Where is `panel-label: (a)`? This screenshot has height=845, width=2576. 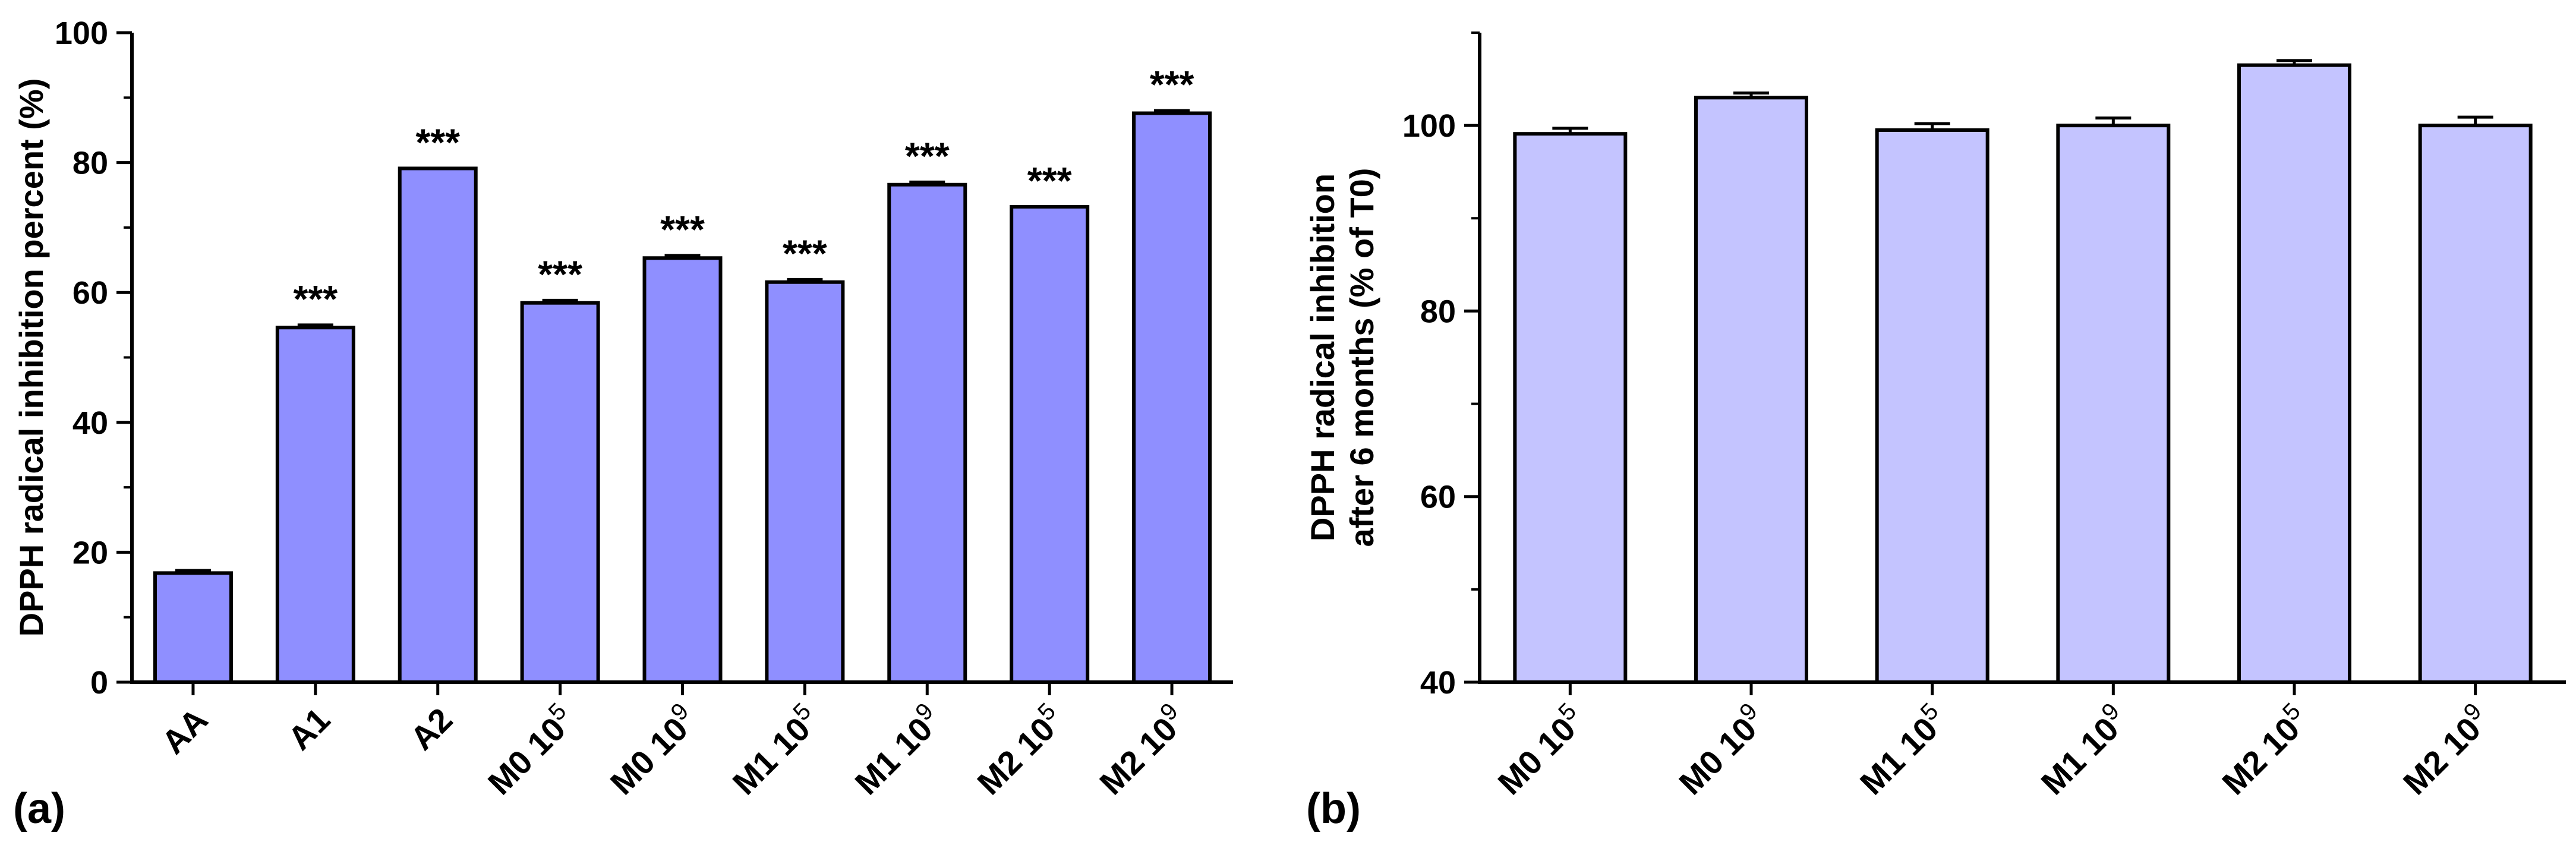
panel-label: (a) is located at coordinates (39, 809).